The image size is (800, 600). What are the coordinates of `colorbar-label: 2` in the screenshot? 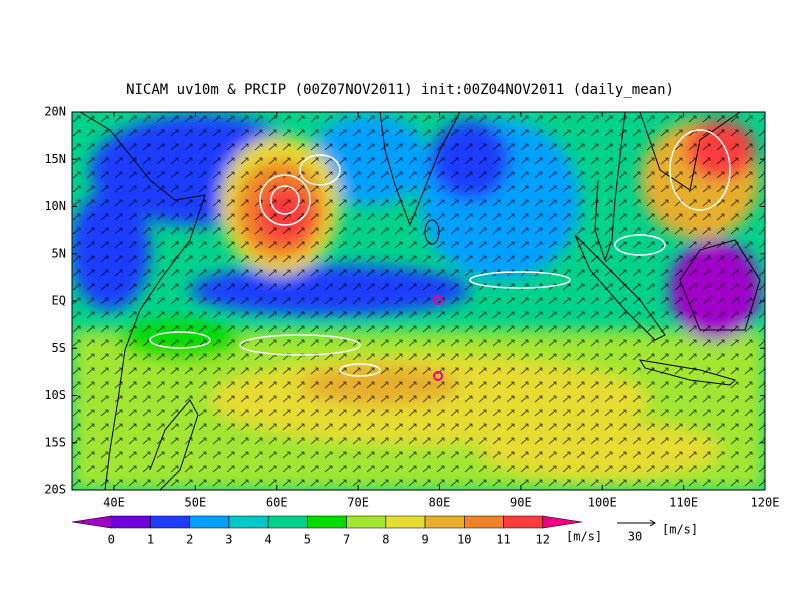 It's located at (189, 540).